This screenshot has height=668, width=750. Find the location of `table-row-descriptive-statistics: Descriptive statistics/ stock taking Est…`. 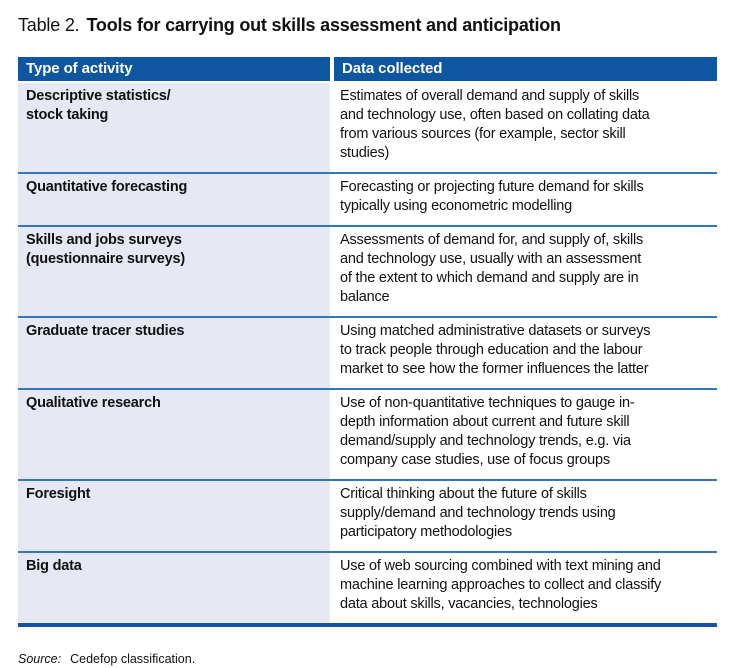

table-row-descriptive-statistics: Descriptive statistics/ stock taking Est… is located at coordinates (367, 127).